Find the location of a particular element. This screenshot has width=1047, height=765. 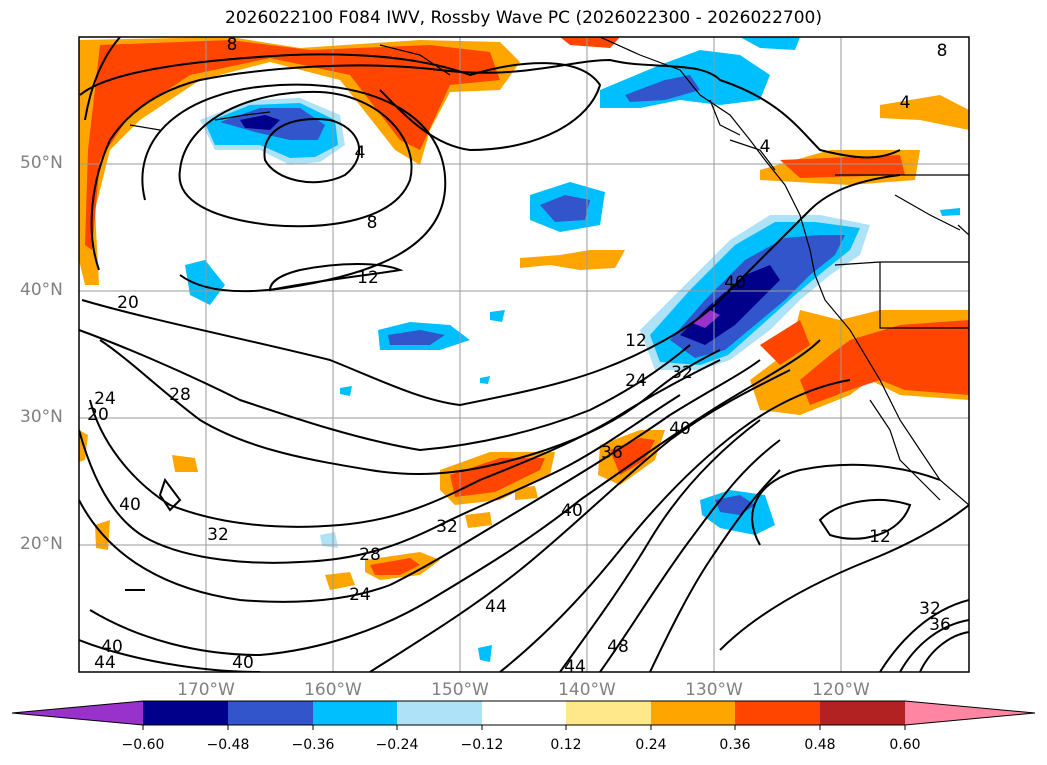

lon-label-140w: 140°W is located at coordinates (587, 690).